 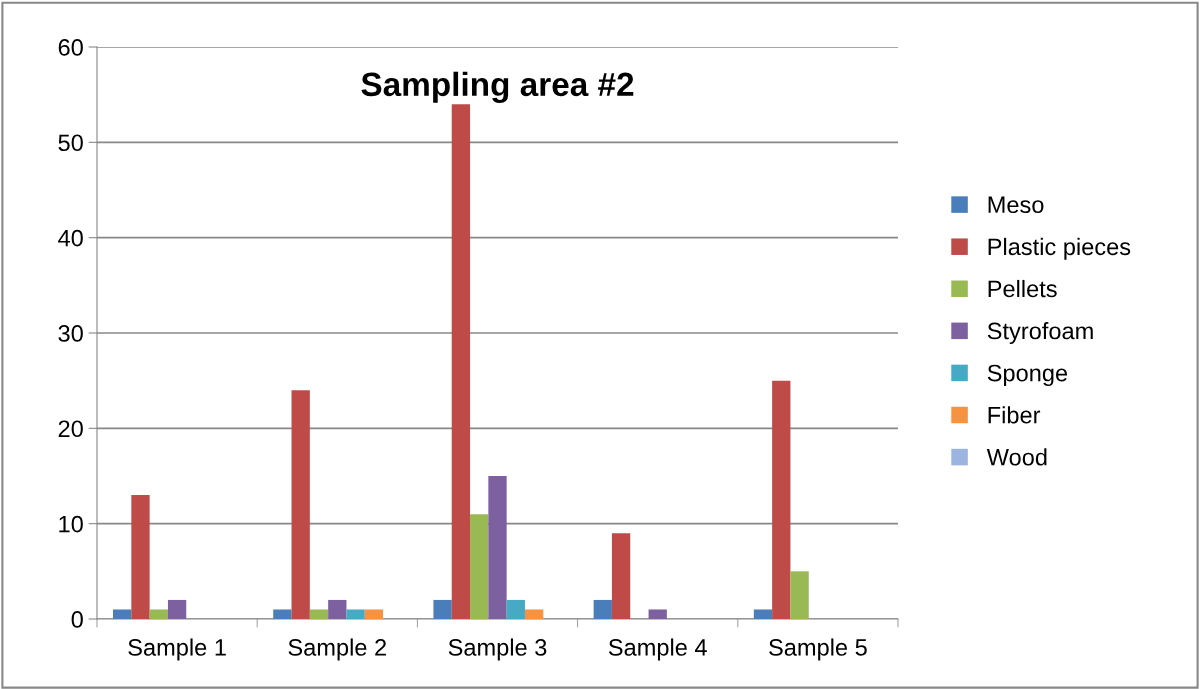 What do you see at coordinates (818, 649) in the screenshot?
I see `x-tick-label: Sample 5` at bounding box center [818, 649].